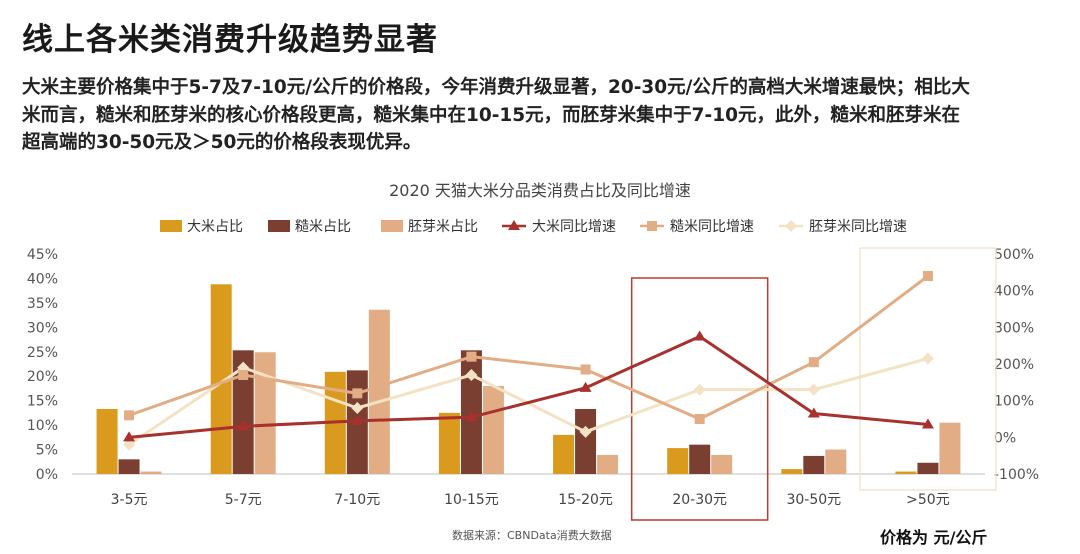 This screenshot has width=1080, height=554. Describe the element at coordinates (243, 425) in the screenshot. I see `line-marker-1-5-7元` at that location.